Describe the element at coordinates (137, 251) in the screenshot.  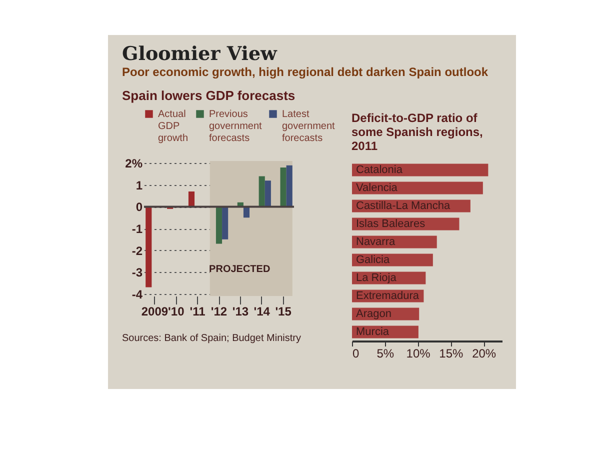
I see `y-tick-label: -2` at that location.